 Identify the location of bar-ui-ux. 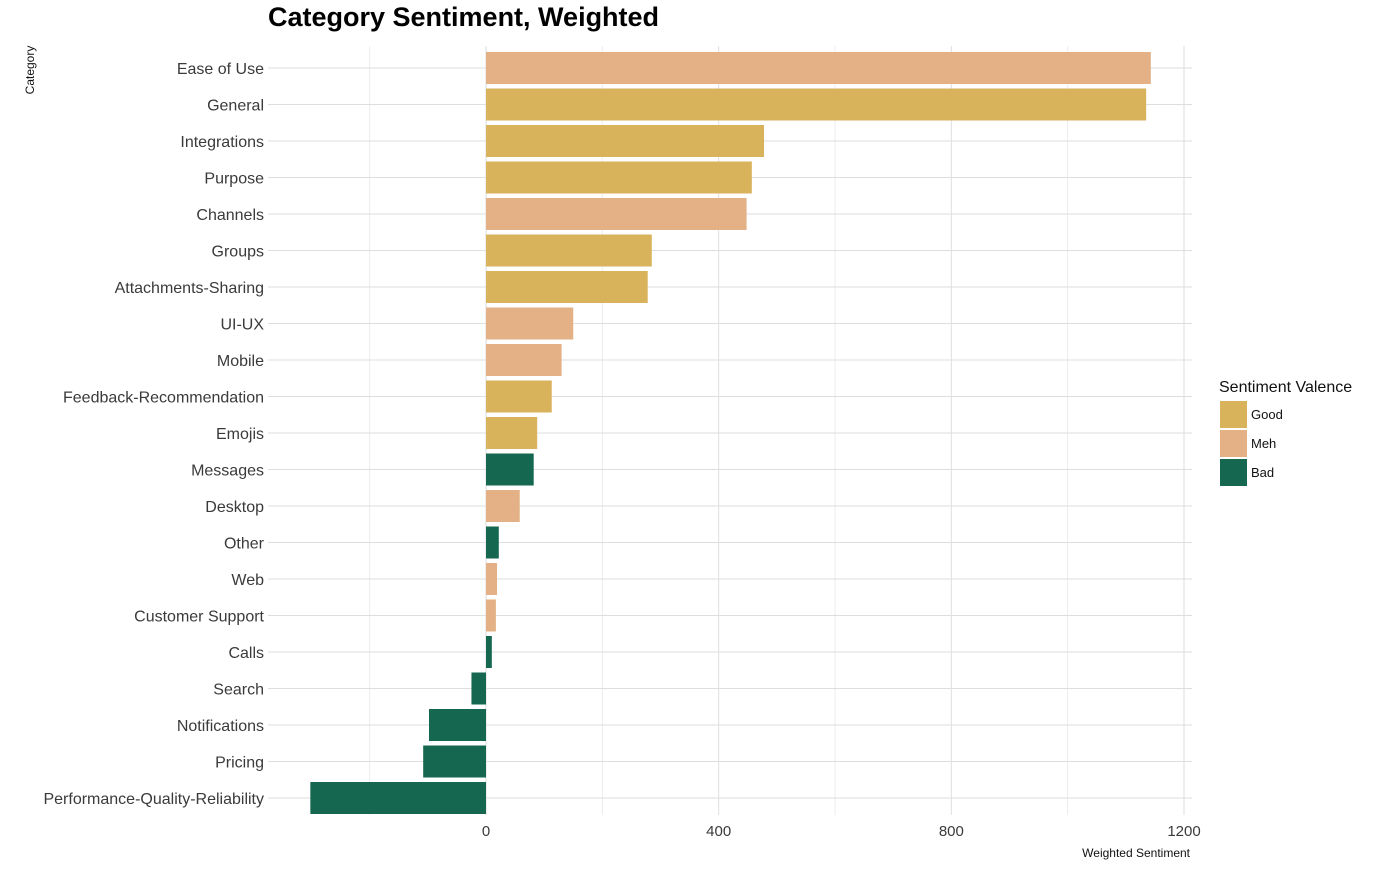
(530, 323).